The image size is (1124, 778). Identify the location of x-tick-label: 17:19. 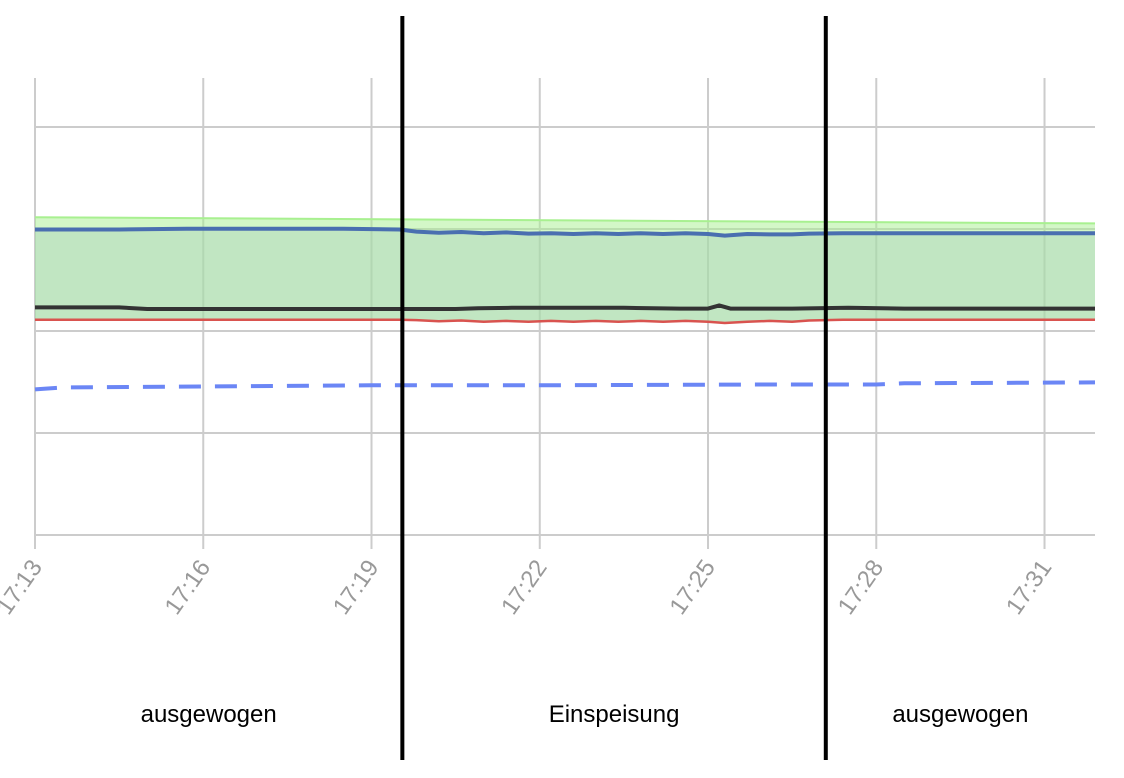
(356, 587).